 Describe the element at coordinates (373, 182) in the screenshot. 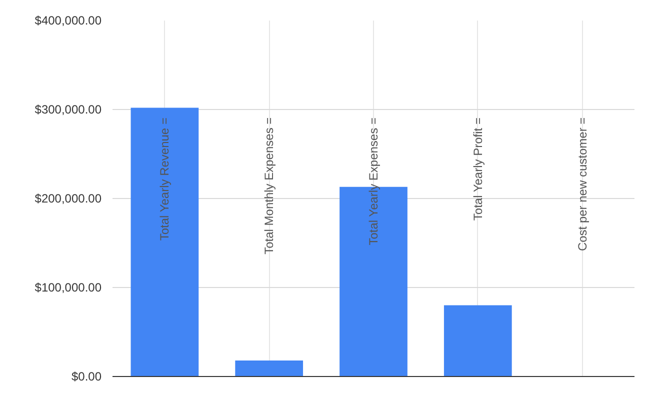

I see `x-tick-label: Total Yearly Expenses =` at that location.